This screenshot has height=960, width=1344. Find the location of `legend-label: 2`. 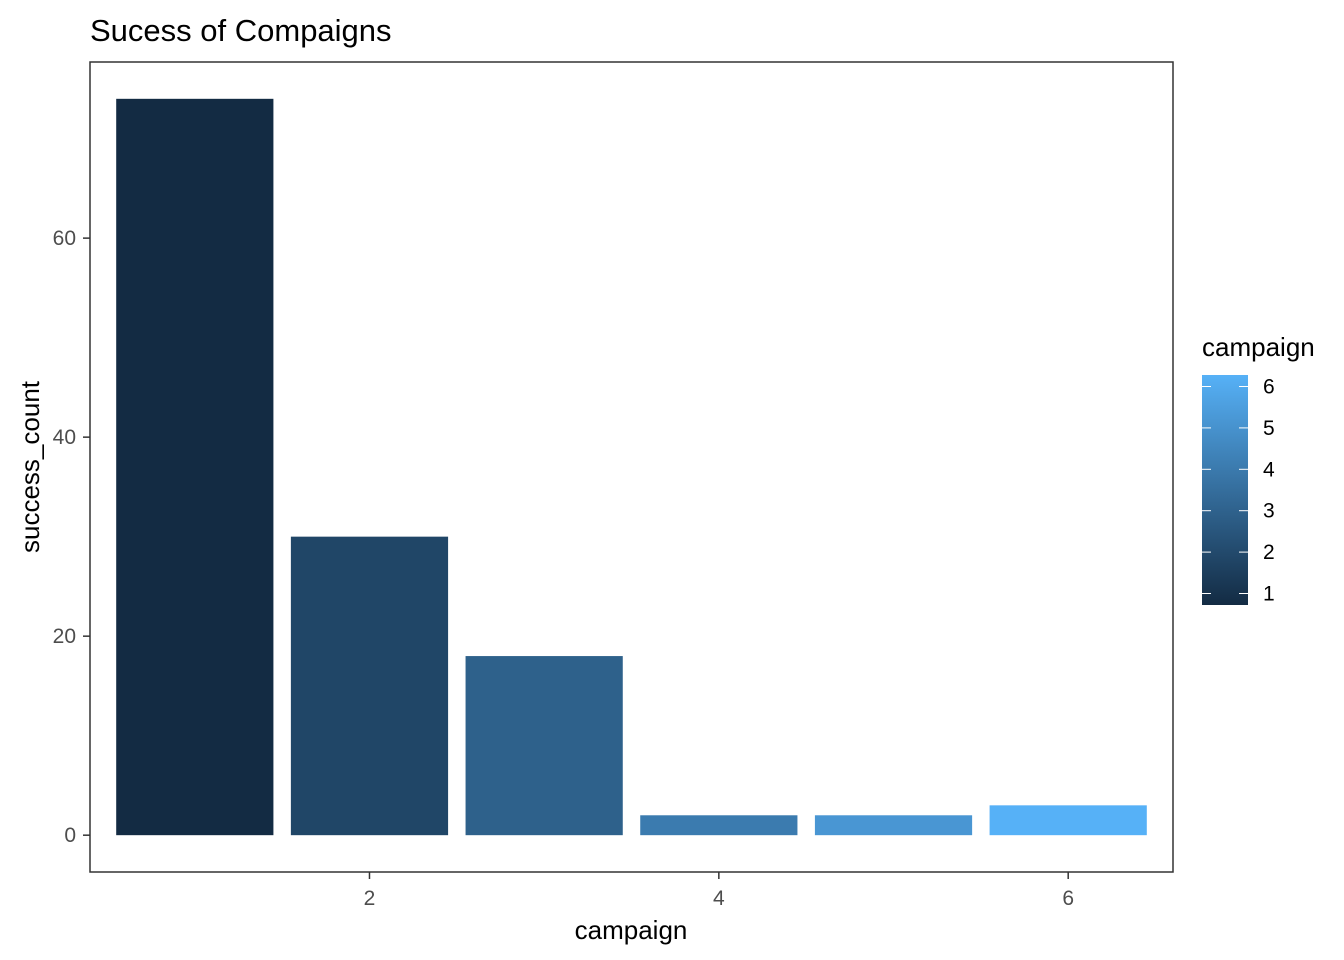

legend-label: 2 is located at coordinates (1269, 552).